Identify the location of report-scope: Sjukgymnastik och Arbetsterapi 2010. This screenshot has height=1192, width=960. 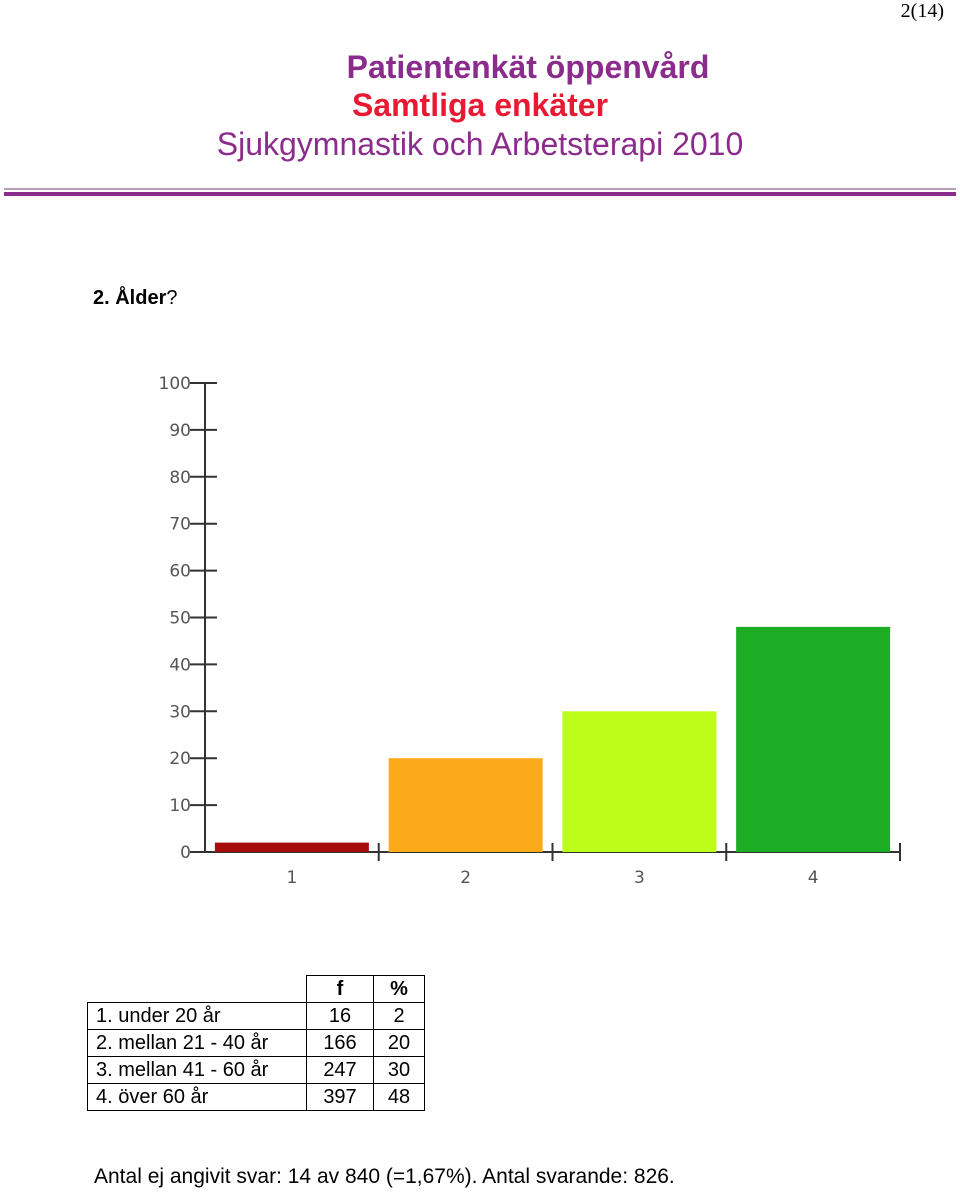
(480, 144).